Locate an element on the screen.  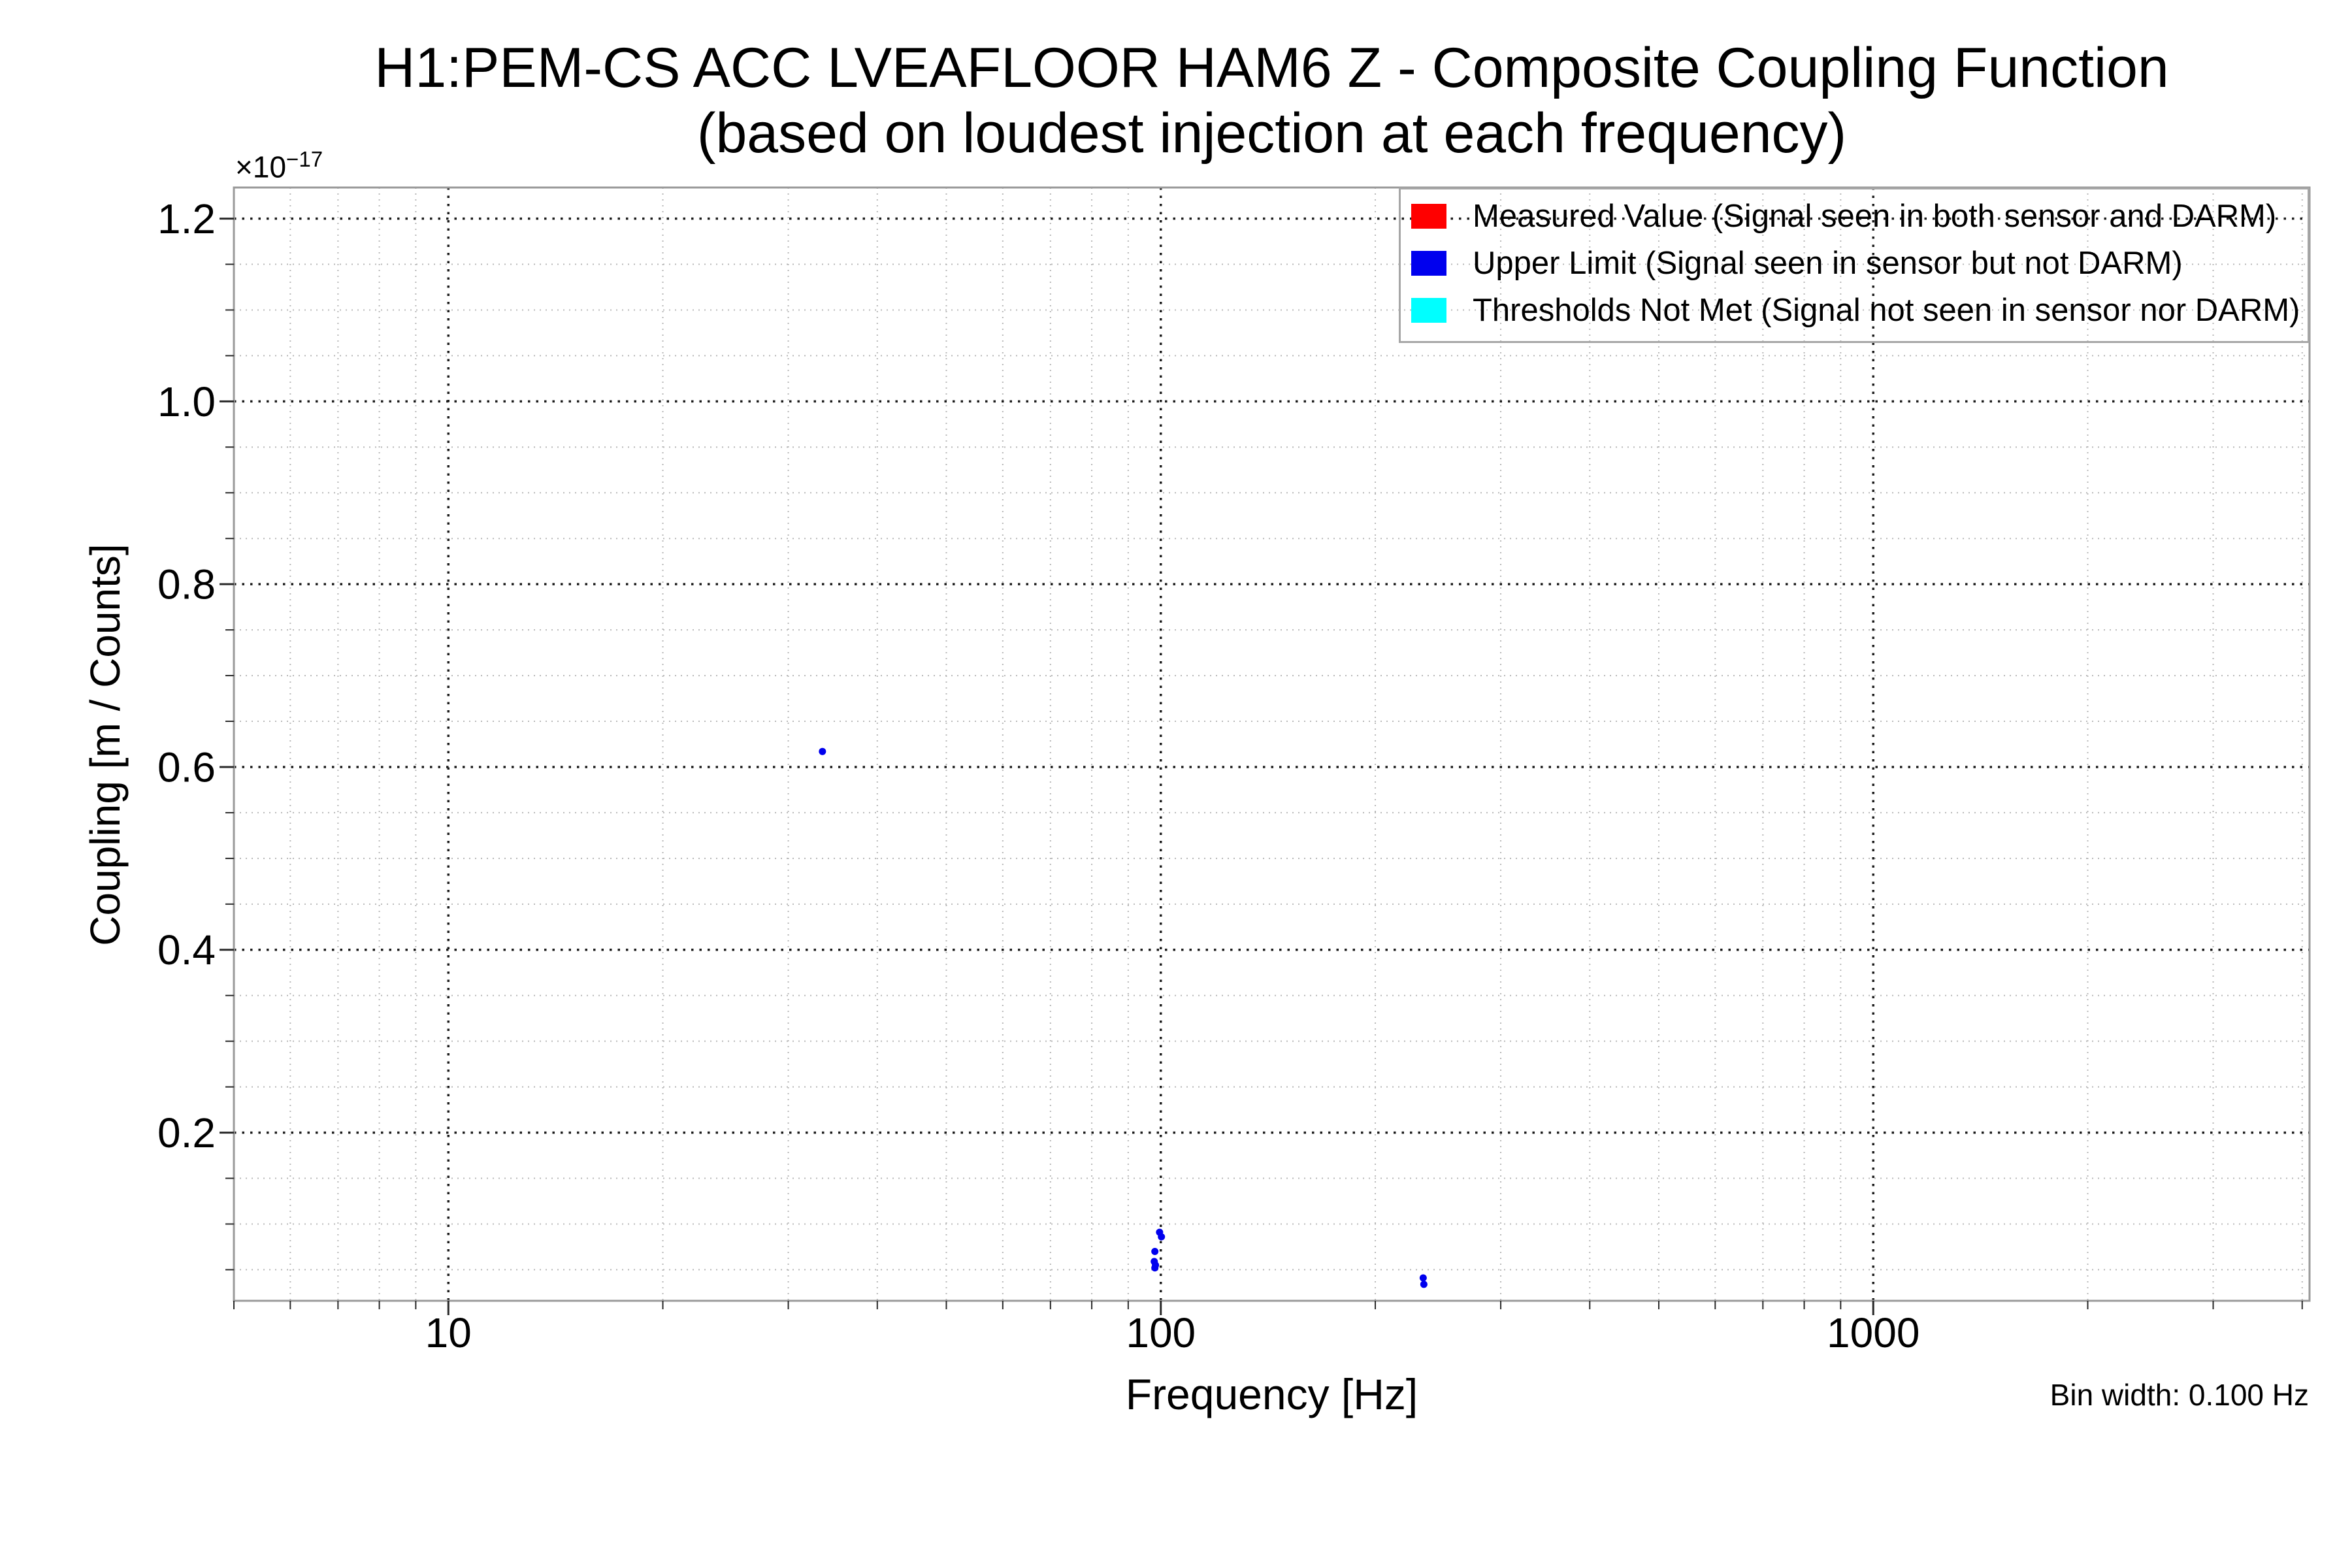
y-axis-offset-multiplier: ×10⁻¹⁷ is located at coordinates (279, 166).